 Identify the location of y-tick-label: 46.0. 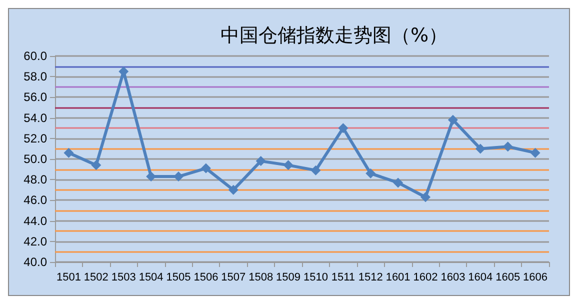
(36, 200).